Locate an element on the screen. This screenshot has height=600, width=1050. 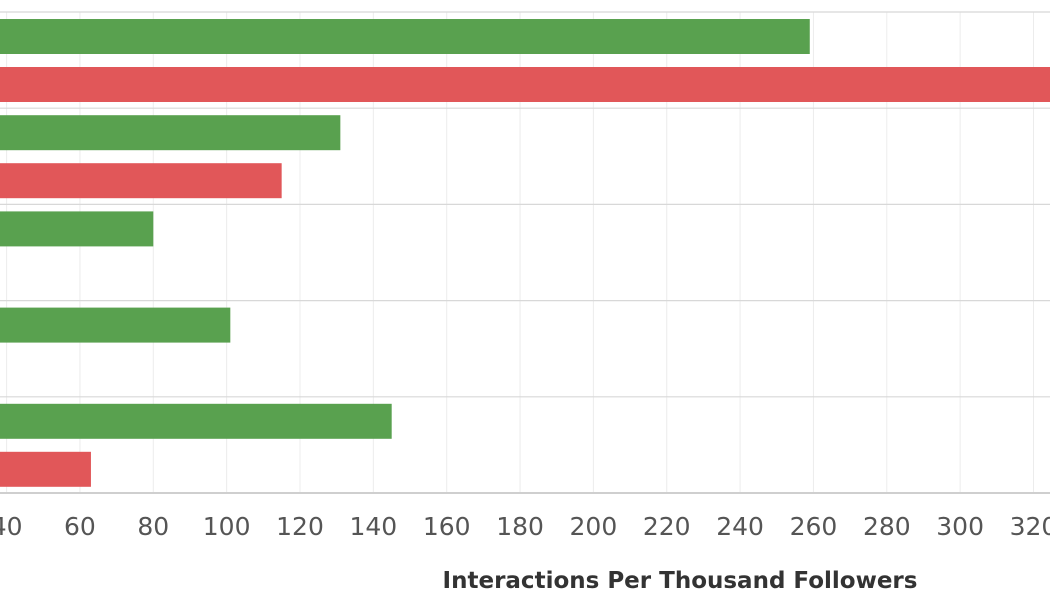
x-tick-label: 300 is located at coordinates (960, 526).